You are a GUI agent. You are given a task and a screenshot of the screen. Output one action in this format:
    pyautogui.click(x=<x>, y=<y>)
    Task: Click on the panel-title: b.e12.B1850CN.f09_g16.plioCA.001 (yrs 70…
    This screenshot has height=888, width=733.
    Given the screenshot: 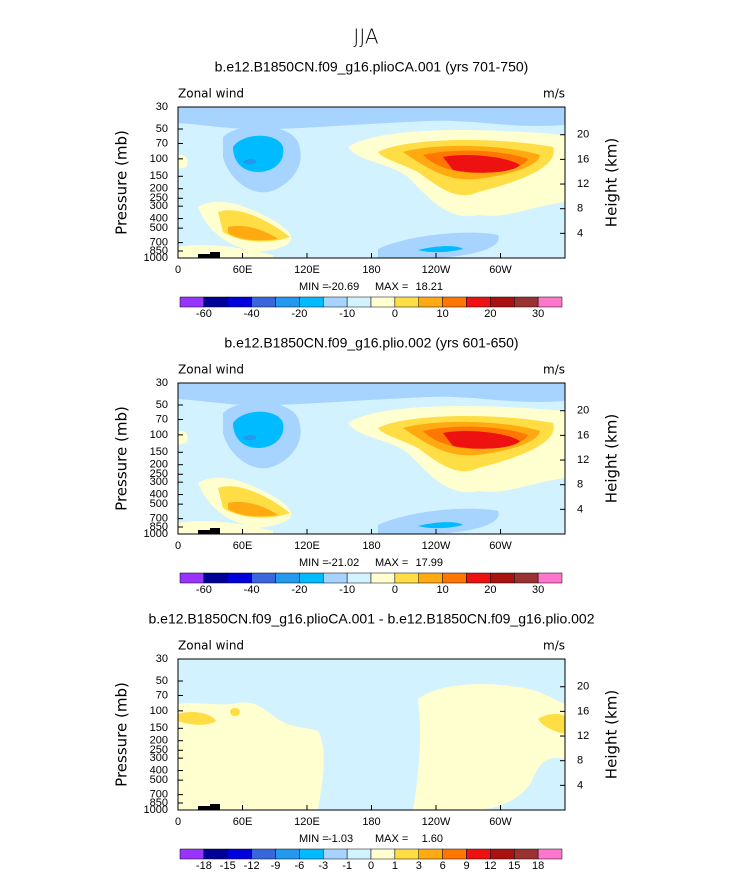 What is the action you would take?
    pyautogui.click(x=372, y=67)
    